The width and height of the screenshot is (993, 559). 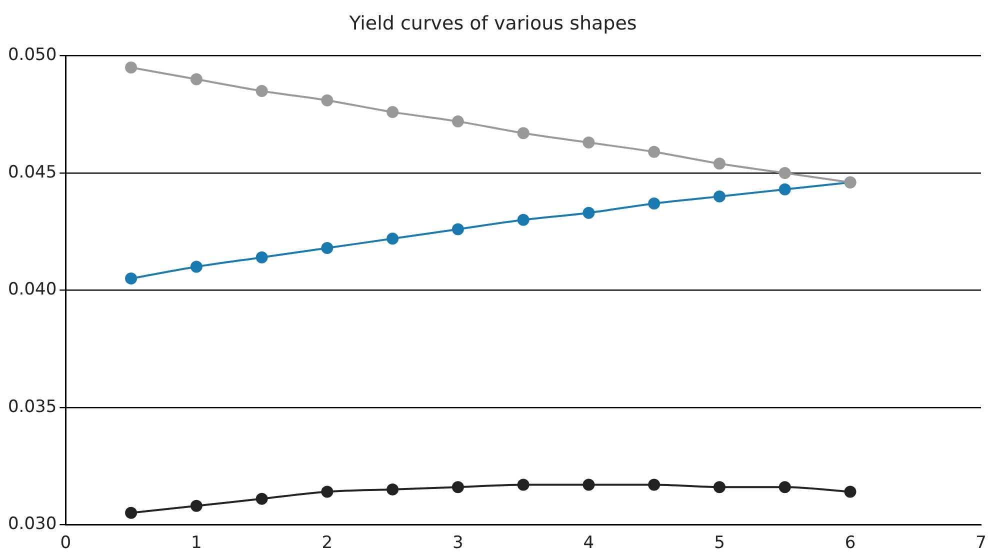 What do you see at coordinates (588, 543) in the screenshot?
I see `x-tick-label: 4` at bounding box center [588, 543].